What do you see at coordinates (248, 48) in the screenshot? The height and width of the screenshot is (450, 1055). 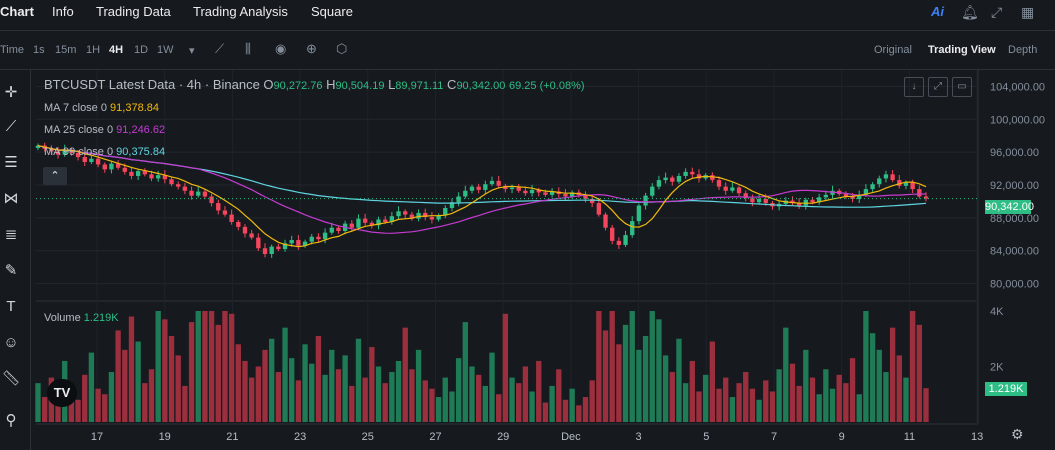 I see `candle-type-icon: ⫼` at bounding box center [248, 48].